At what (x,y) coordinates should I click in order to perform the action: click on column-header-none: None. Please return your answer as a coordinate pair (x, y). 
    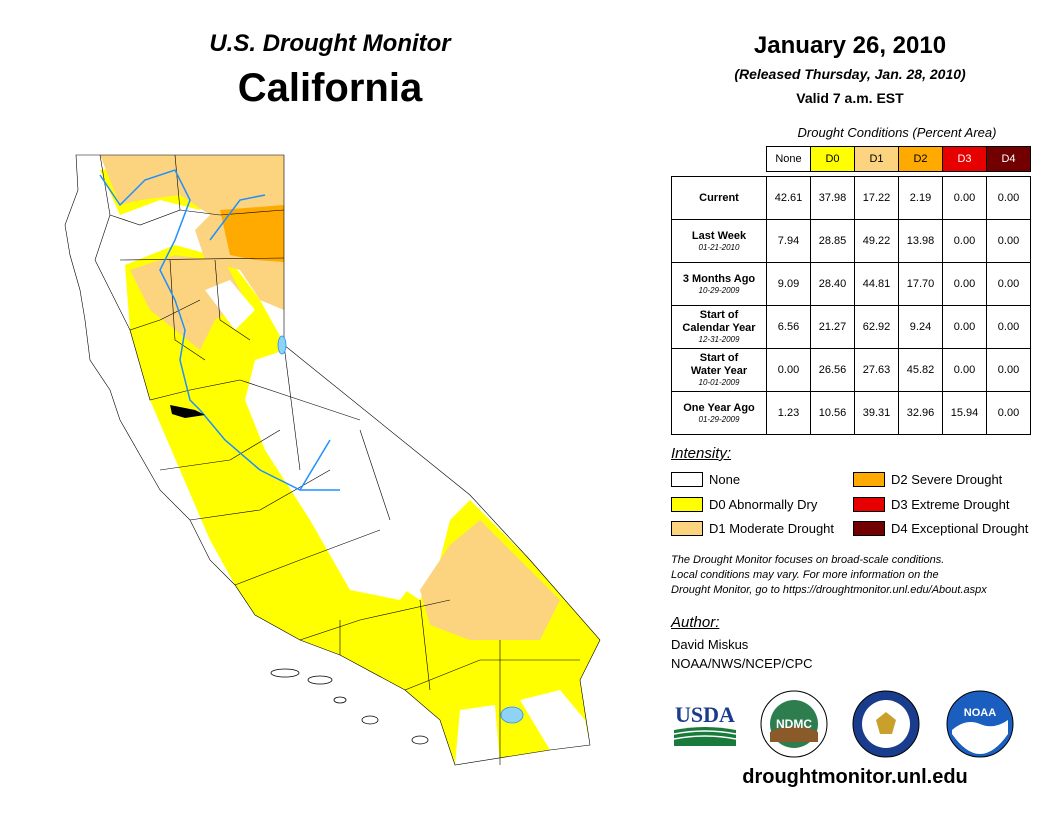
    Looking at the image, I should click on (788, 159).